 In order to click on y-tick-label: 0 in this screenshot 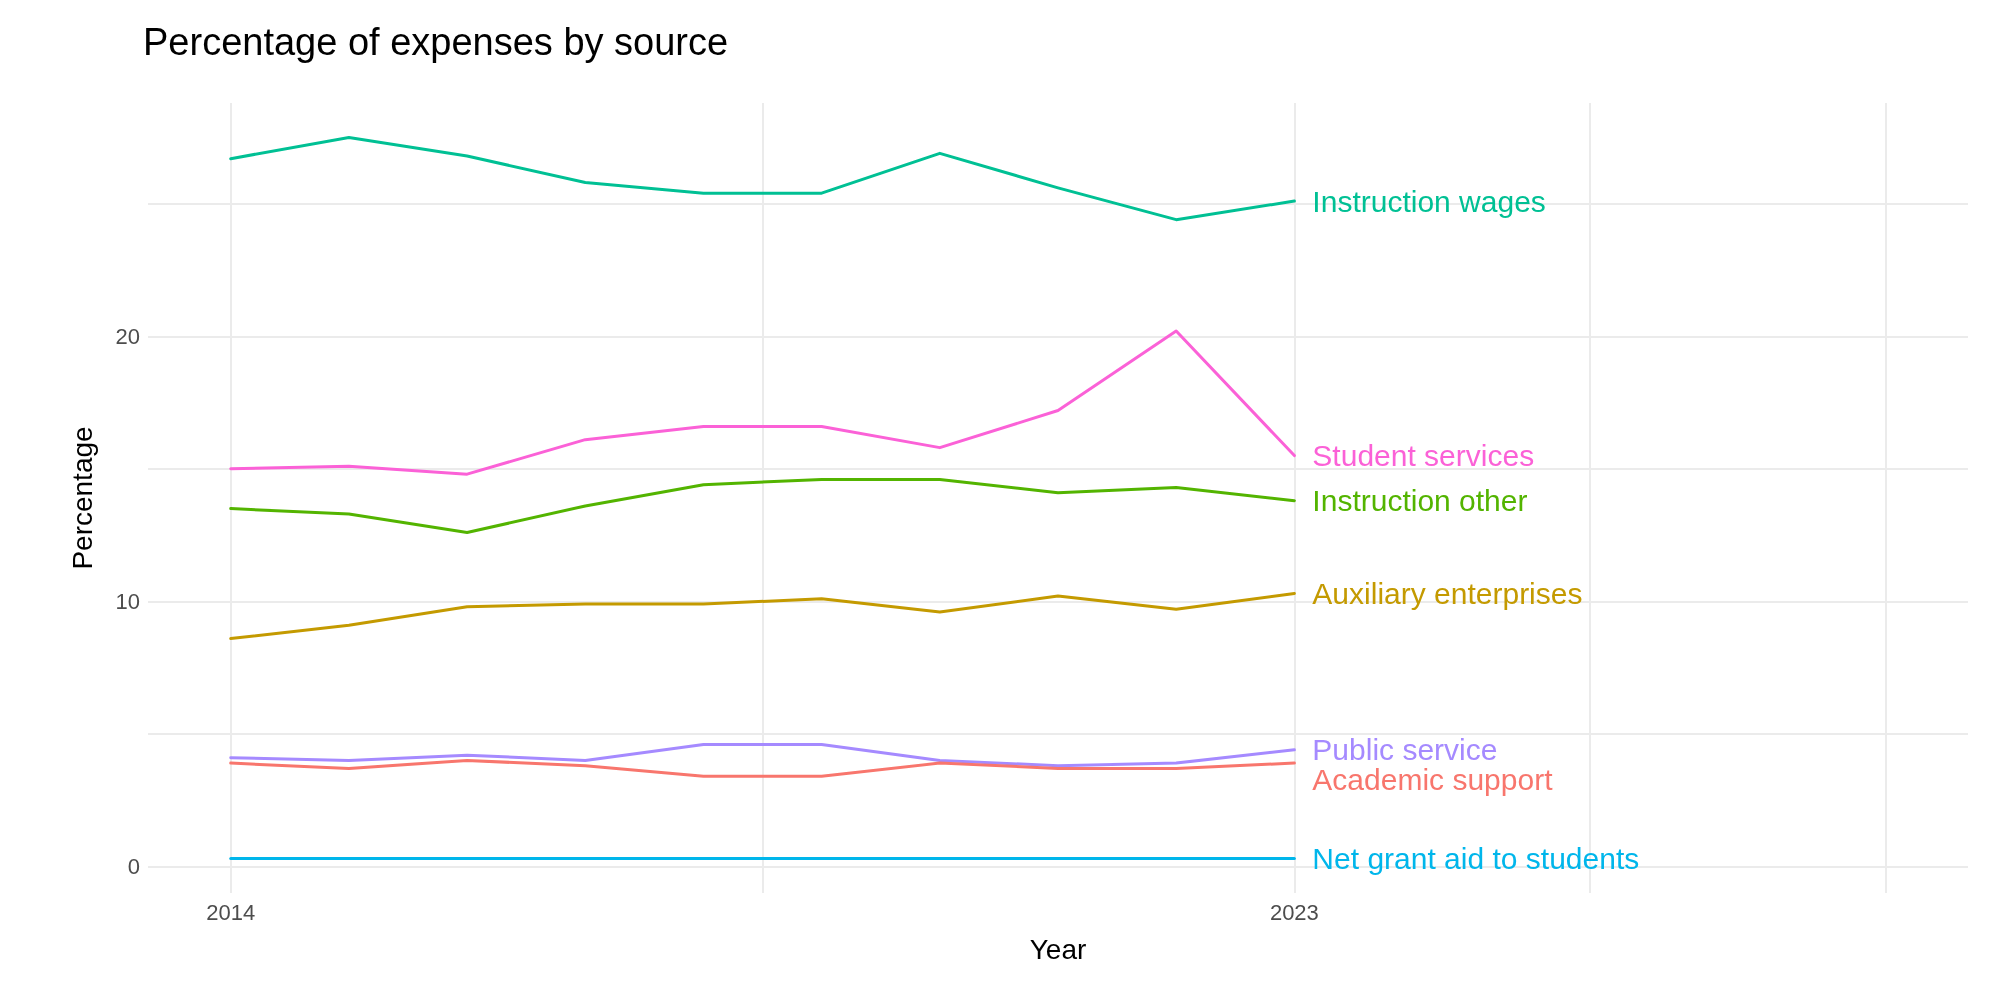, I will do `click(133, 866)`.